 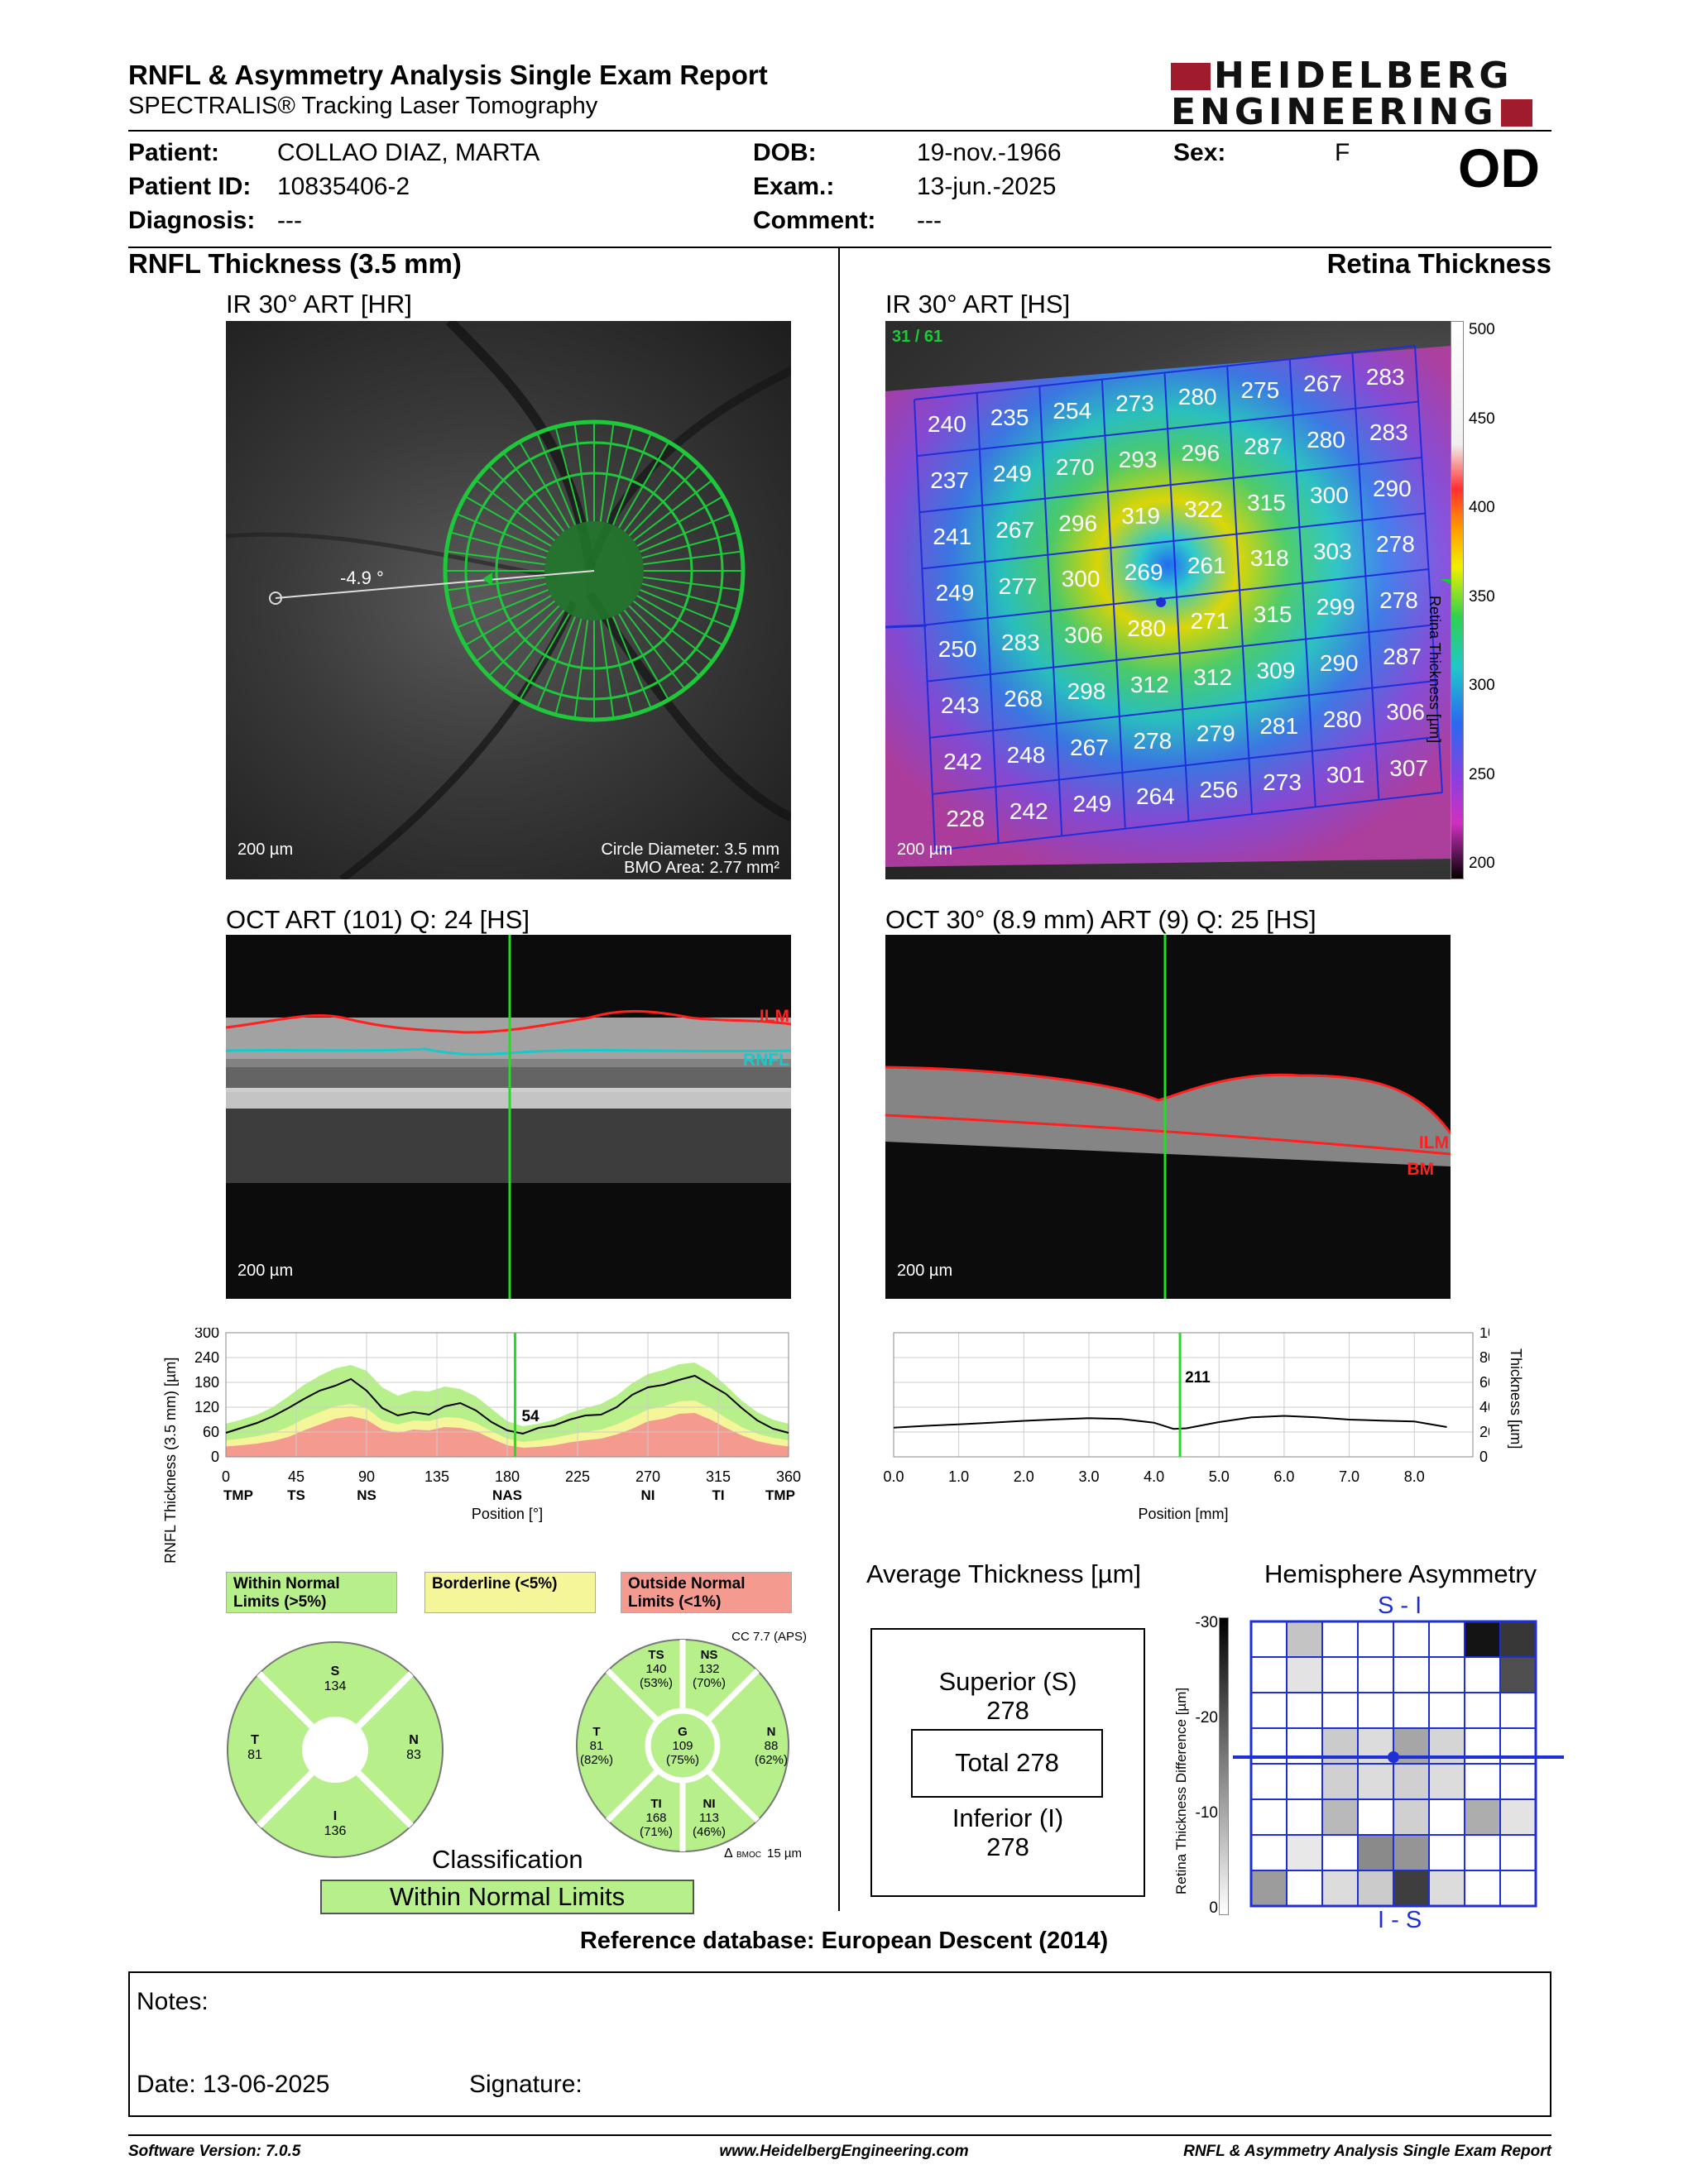 What do you see at coordinates (925, 850) in the screenshot?
I see `right-ir-scalebar: 200 µm` at bounding box center [925, 850].